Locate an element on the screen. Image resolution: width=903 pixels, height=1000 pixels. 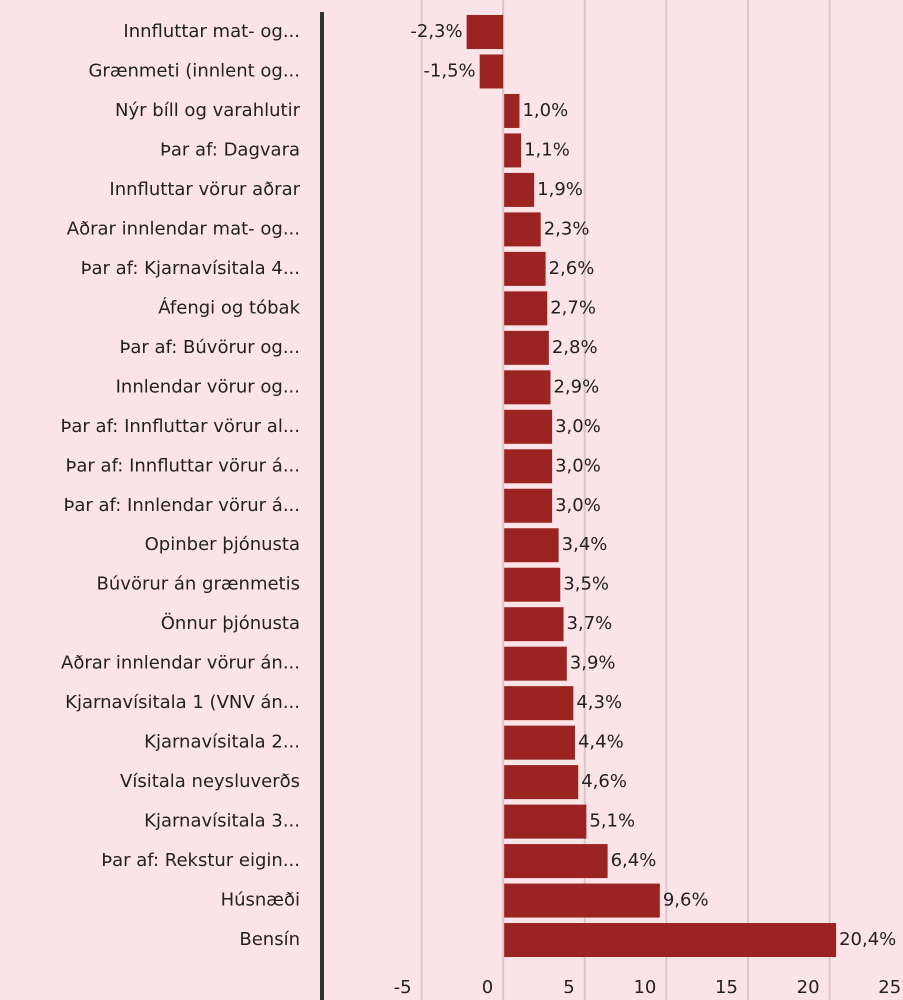
x-tick-label: 20 is located at coordinates (808, 987).